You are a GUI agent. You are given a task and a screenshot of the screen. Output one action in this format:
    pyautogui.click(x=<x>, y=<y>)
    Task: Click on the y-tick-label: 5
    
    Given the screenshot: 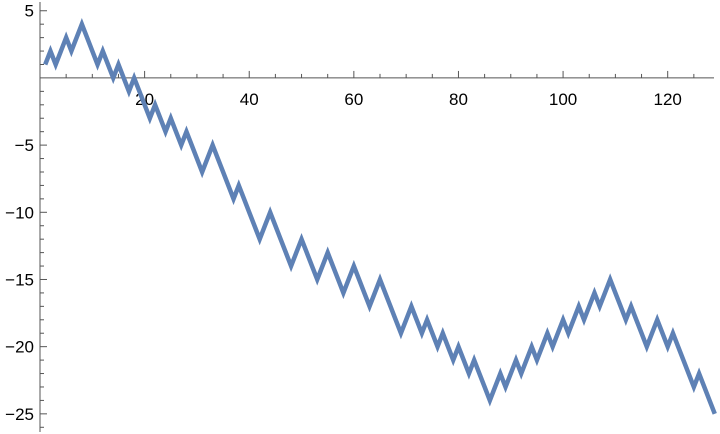 What is the action you would take?
    pyautogui.click(x=29, y=11)
    